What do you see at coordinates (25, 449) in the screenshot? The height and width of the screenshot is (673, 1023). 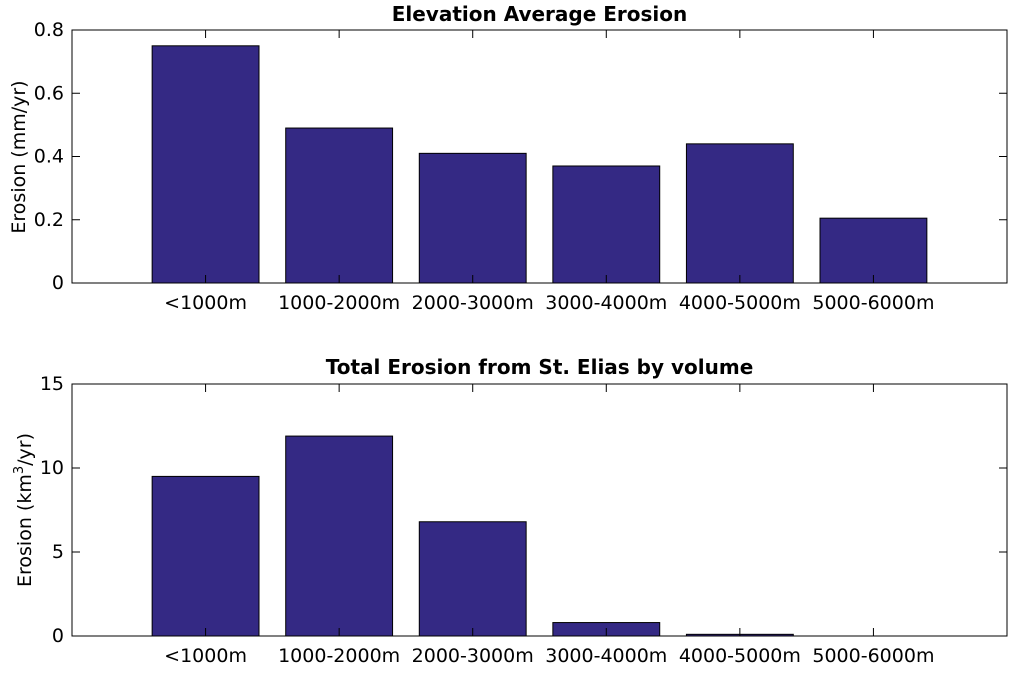 I see `y-axis-label-unit: /yr)` at bounding box center [25, 449].